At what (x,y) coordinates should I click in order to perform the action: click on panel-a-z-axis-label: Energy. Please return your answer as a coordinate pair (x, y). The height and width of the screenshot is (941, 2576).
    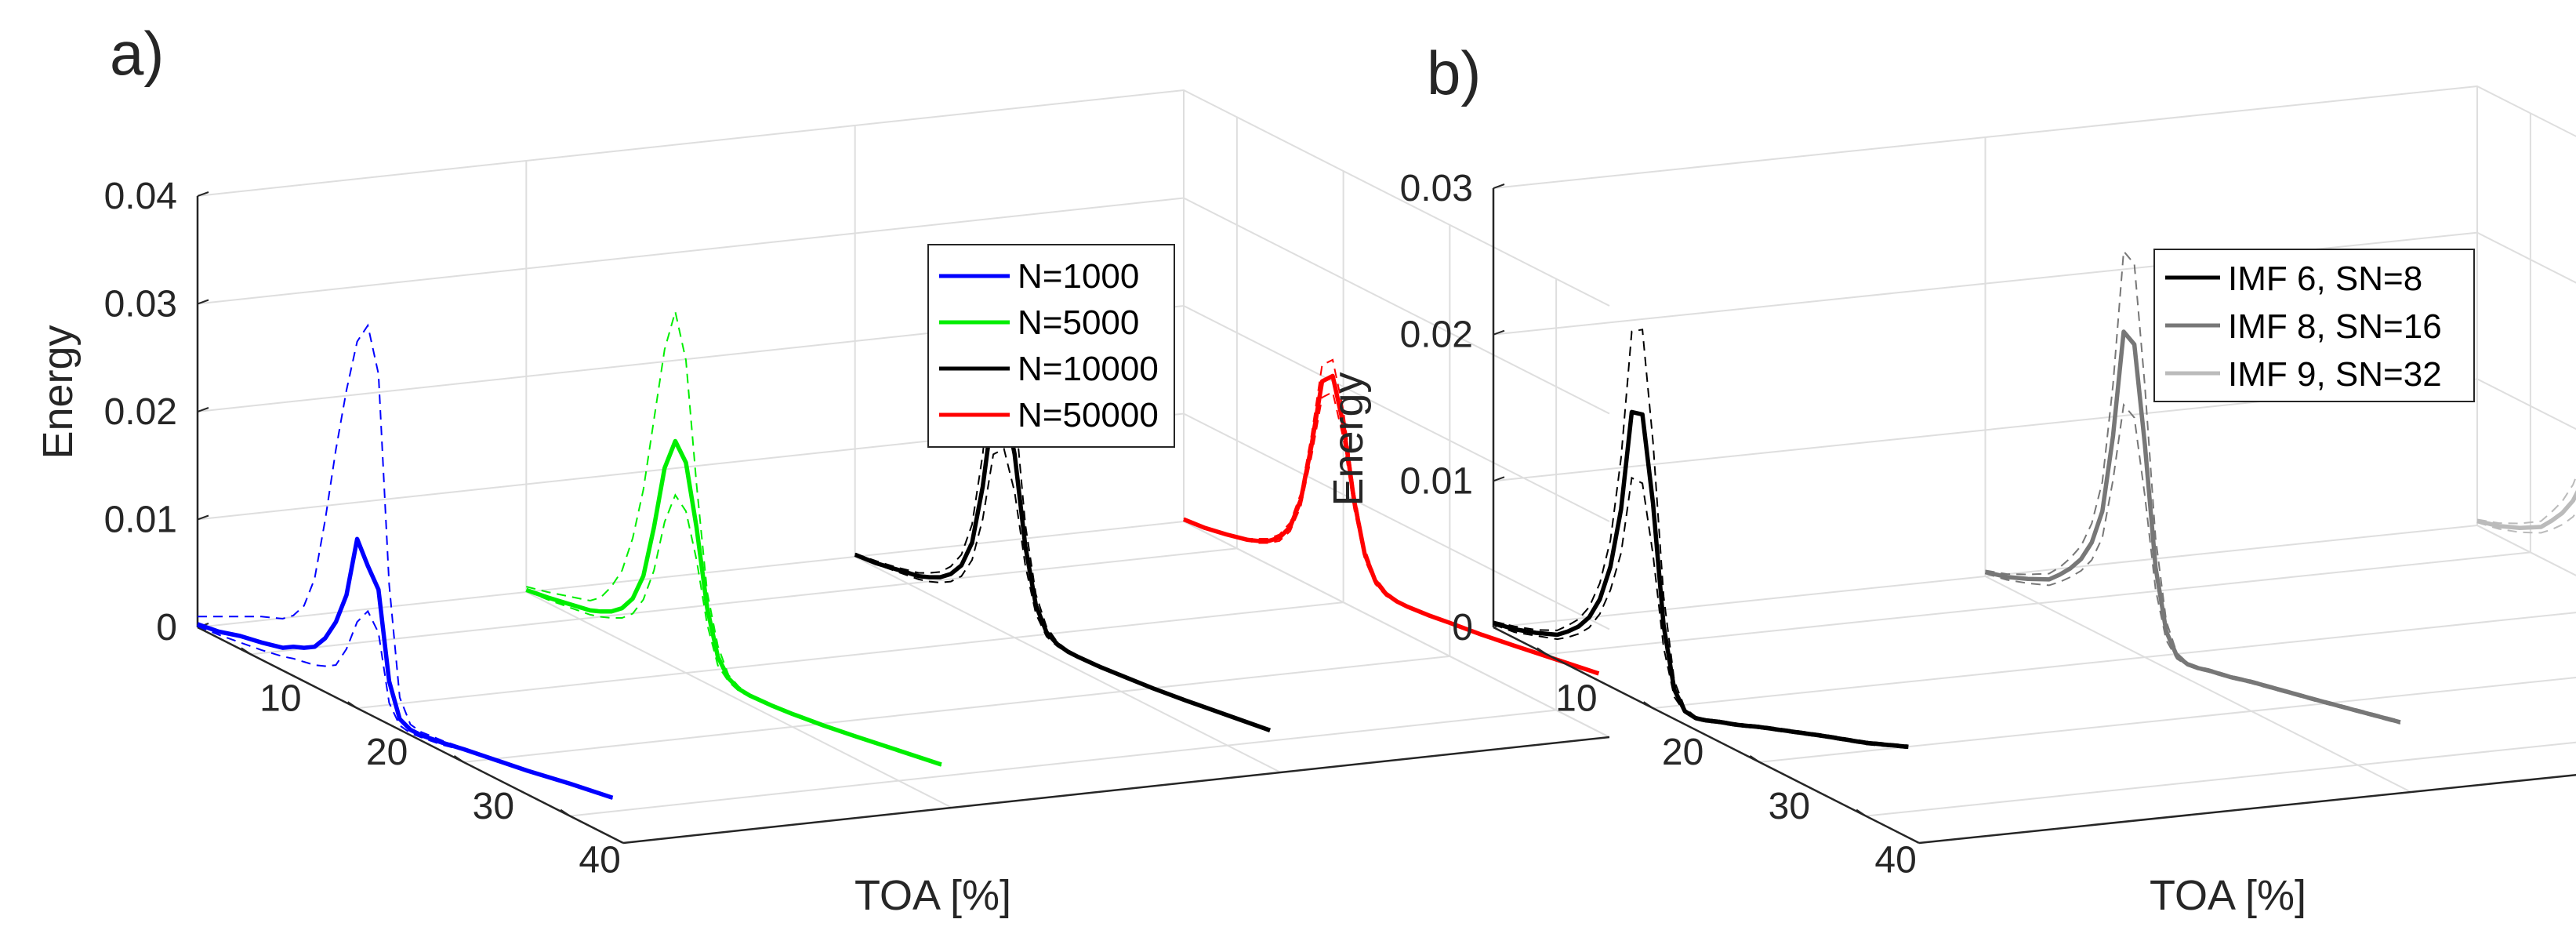
    Looking at the image, I should click on (58, 392).